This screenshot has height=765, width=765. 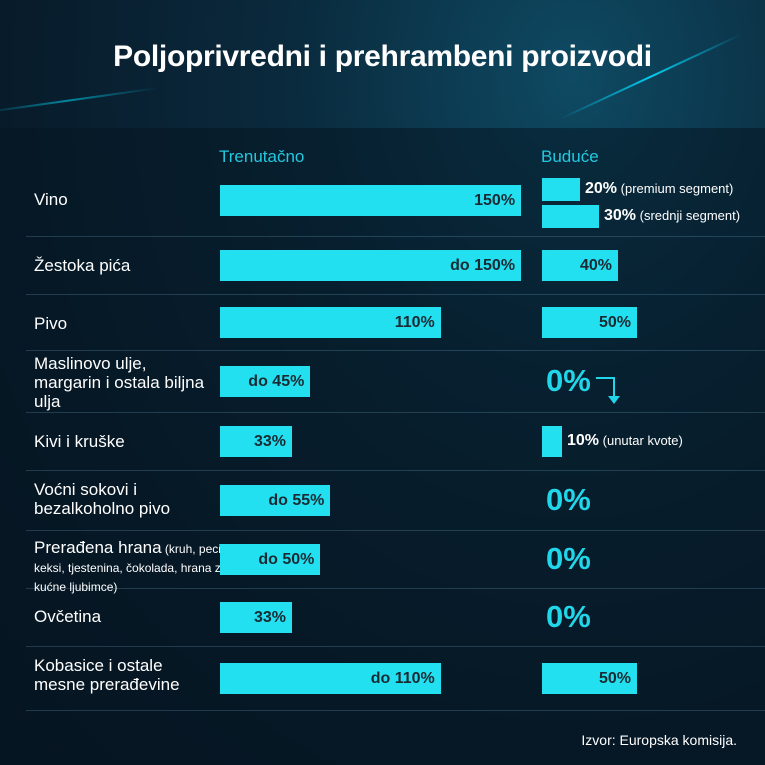 What do you see at coordinates (675, 188) in the screenshot?
I see `future-value-note: (premium segment)` at bounding box center [675, 188].